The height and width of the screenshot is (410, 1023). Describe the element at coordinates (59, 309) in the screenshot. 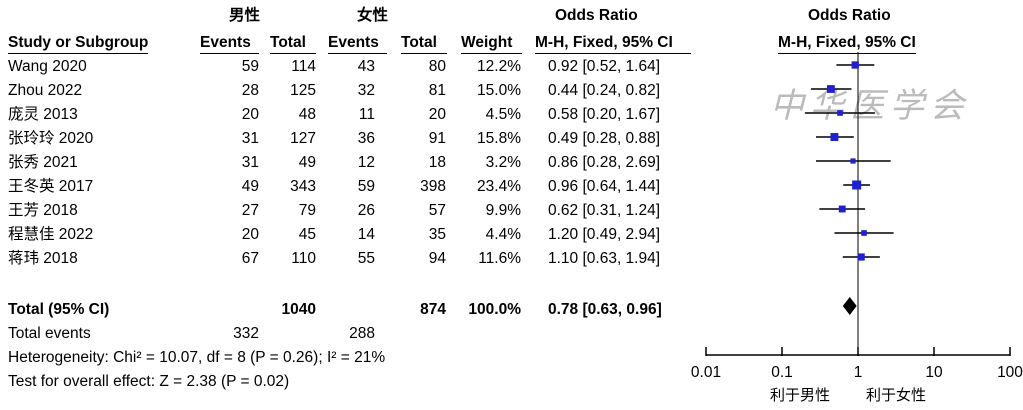

I see `total-label: Total (95% CI)` at that location.